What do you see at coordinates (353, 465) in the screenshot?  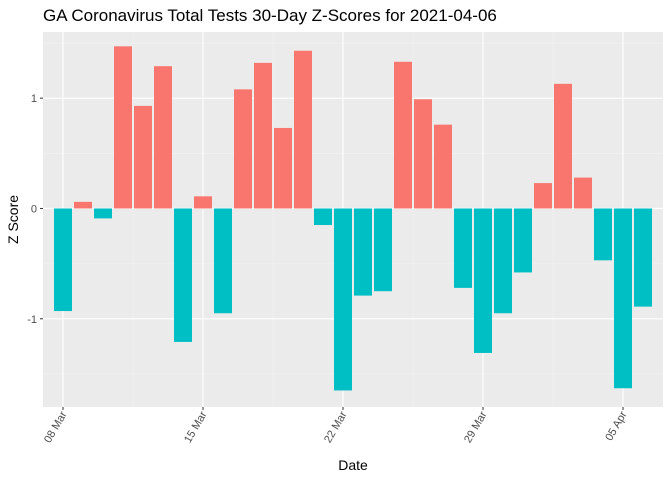 I see `x-axis-label: Date` at bounding box center [353, 465].